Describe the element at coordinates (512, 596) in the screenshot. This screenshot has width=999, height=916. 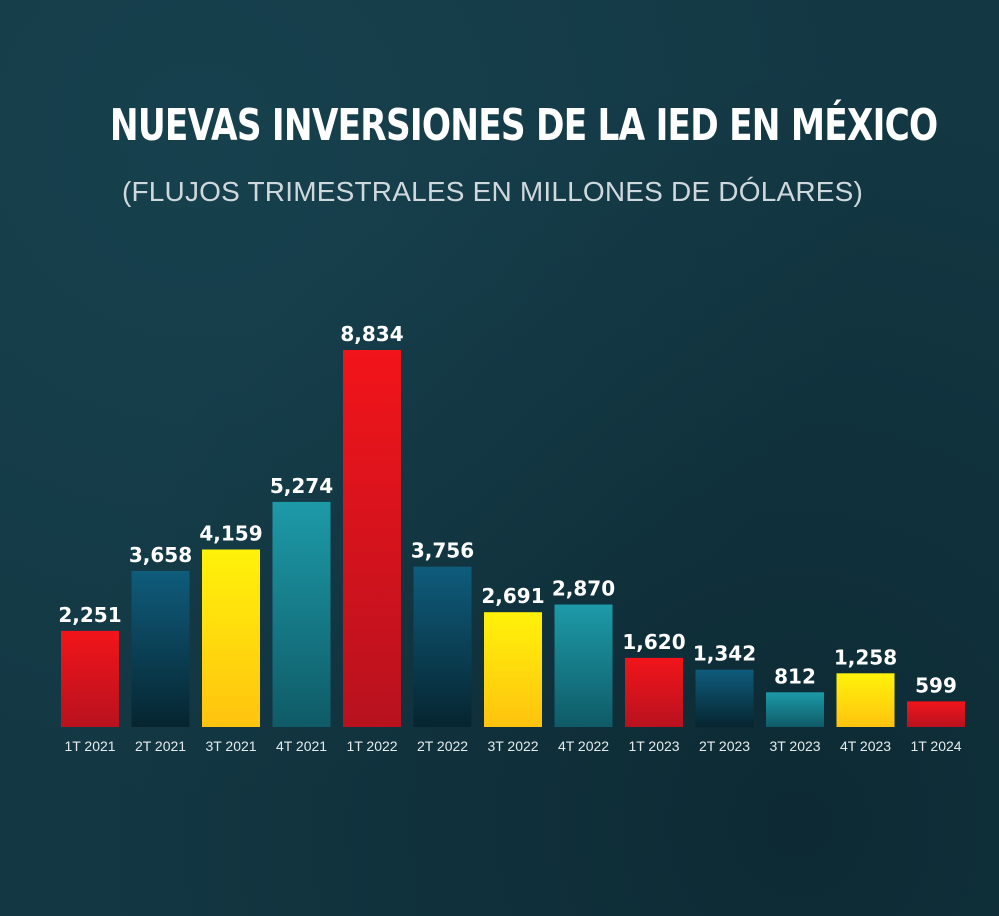
I see `value-label: 2,691` at that location.